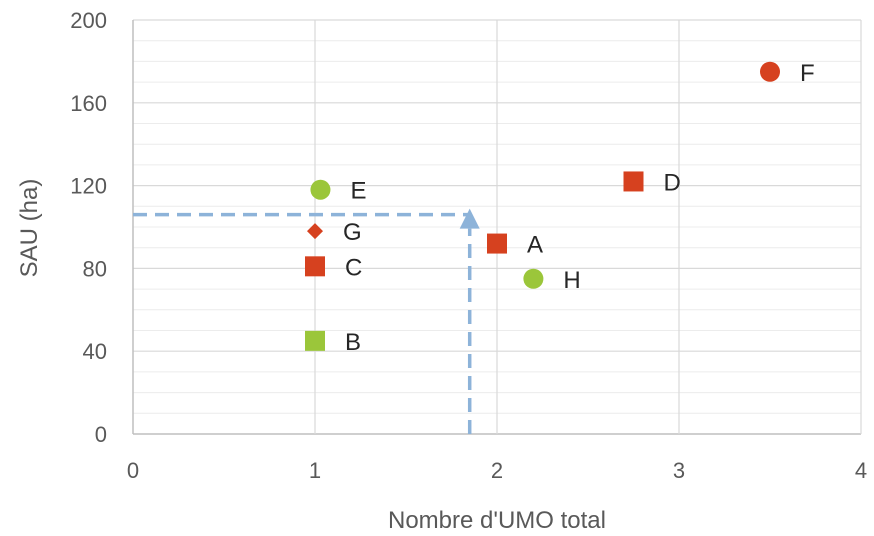  Describe the element at coordinates (770, 71) in the screenshot. I see `point-f` at that location.